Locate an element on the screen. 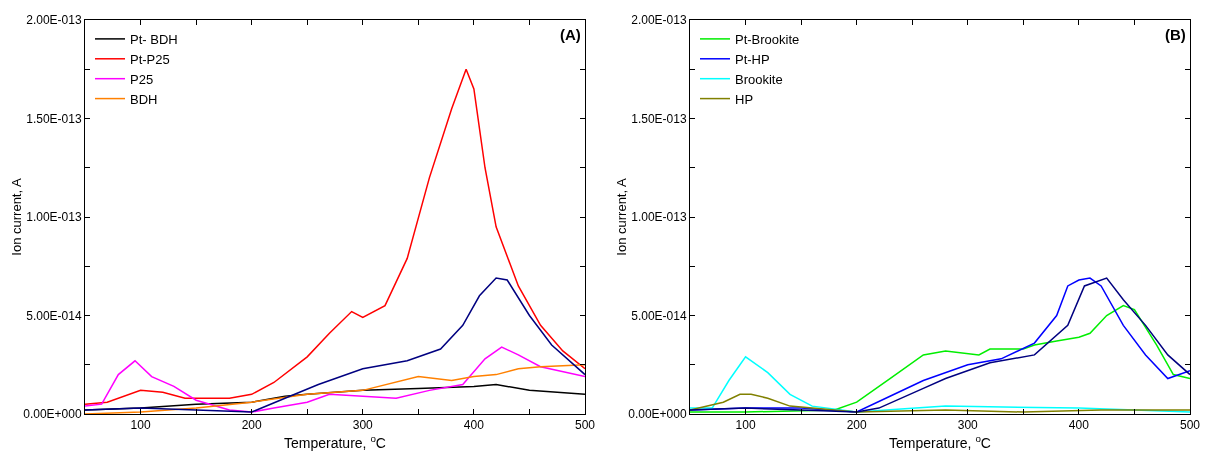  legend-label: Pt-Brookite is located at coordinates (767, 39).